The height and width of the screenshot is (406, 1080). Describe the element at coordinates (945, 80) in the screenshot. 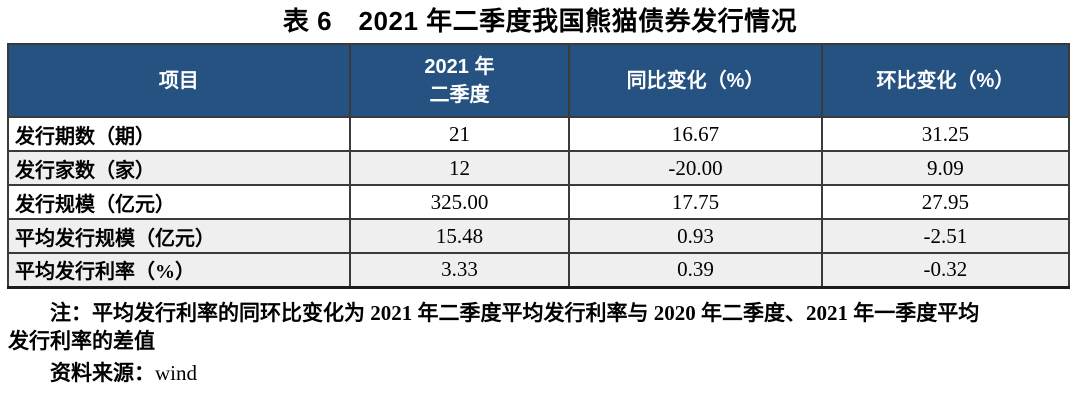

I see `header-cell-qoq: 环比变化（%）` at that location.